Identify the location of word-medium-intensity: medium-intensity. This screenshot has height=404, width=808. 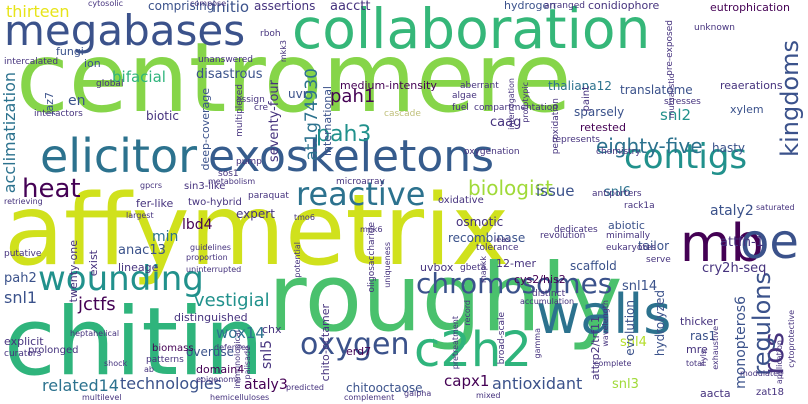
(388, 85).